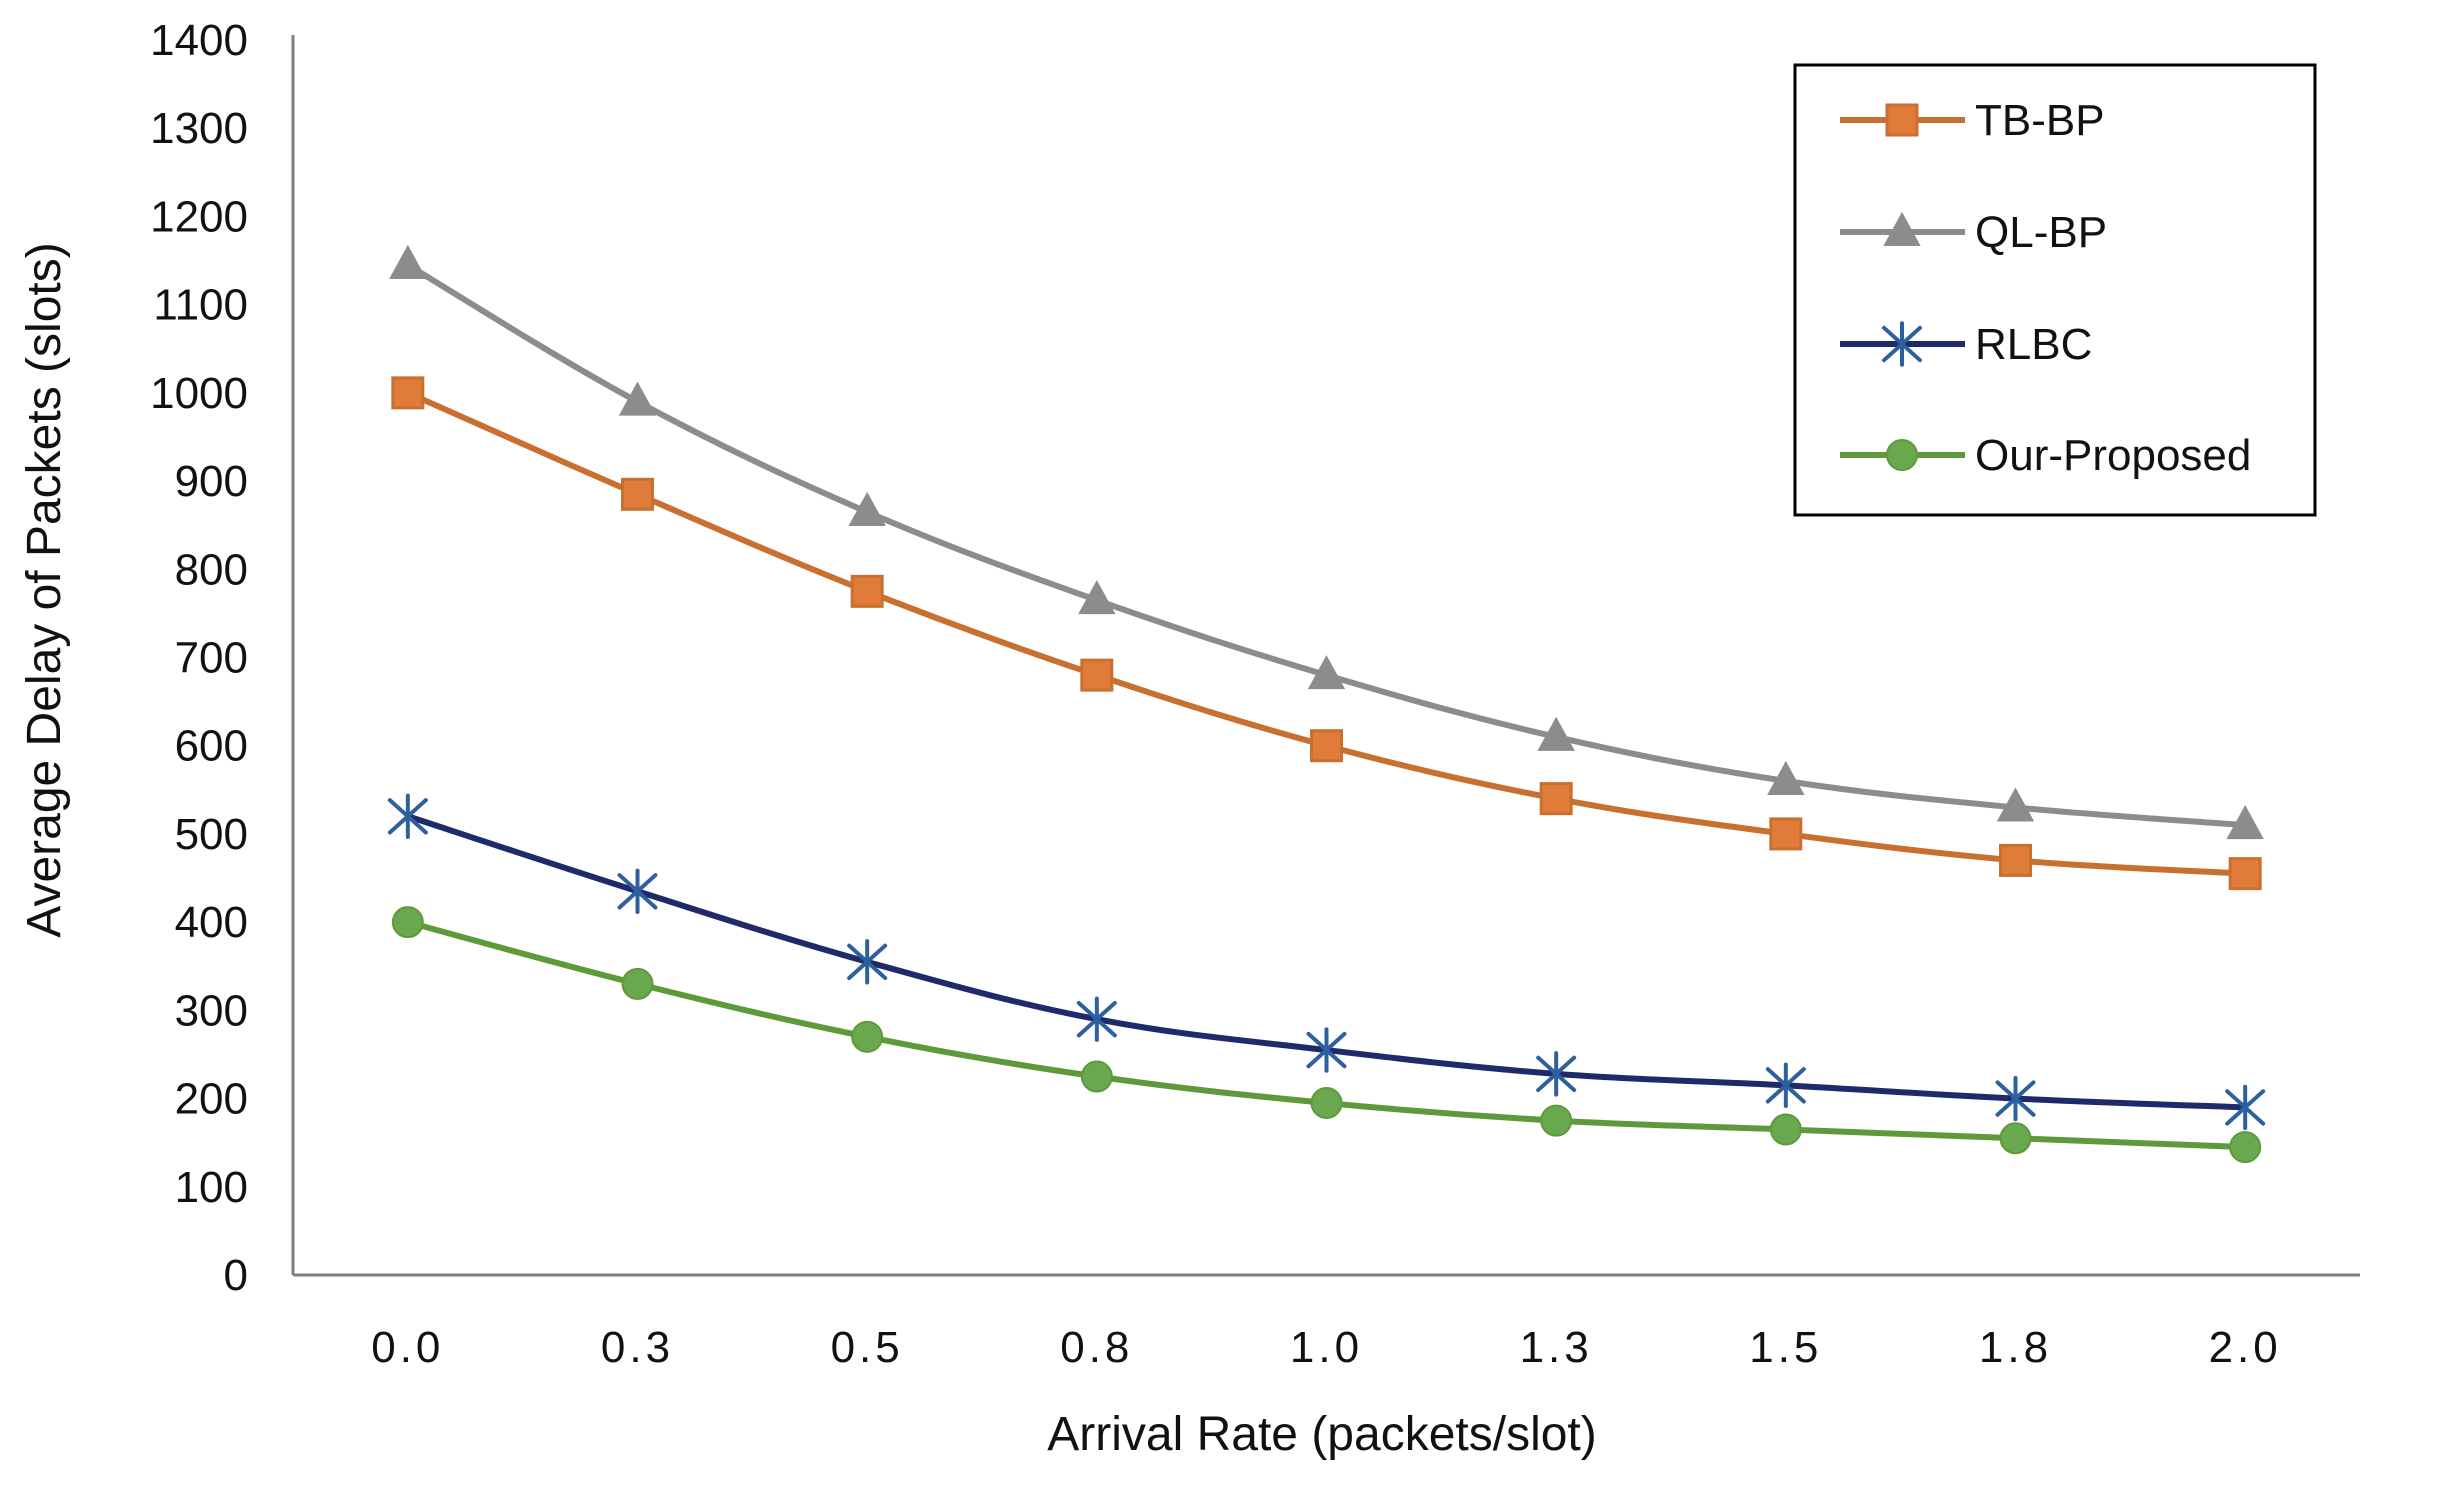  What do you see at coordinates (211, 569) in the screenshot?
I see `y-tick-label: 800` at bounding box center [211, 569].